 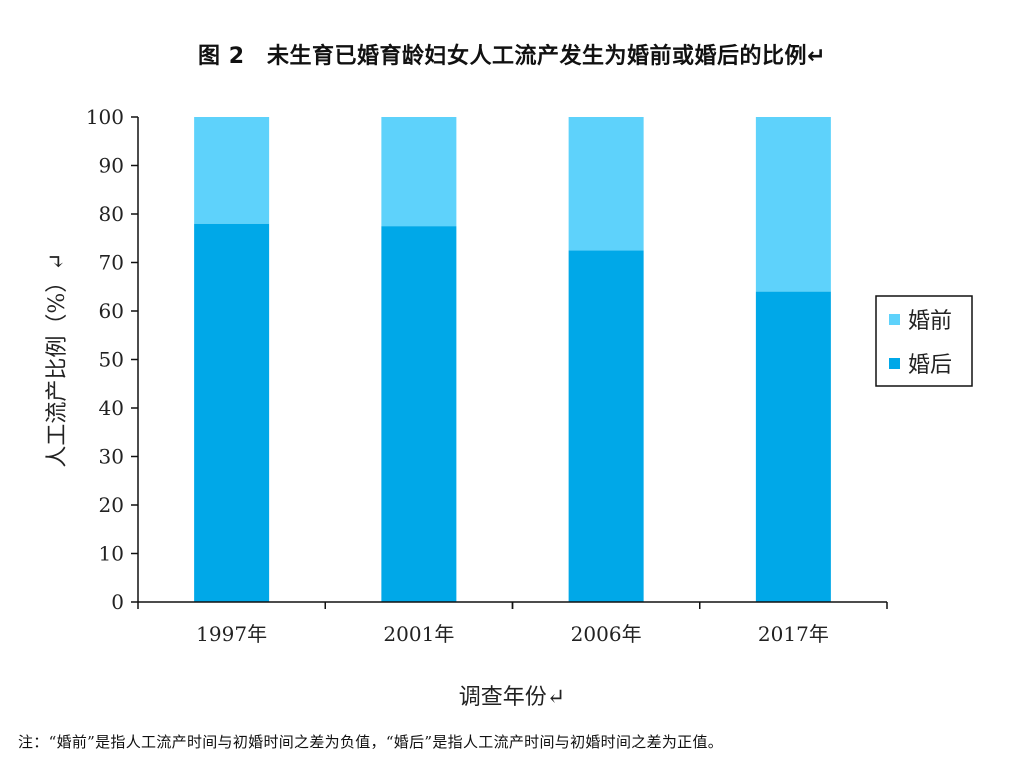 I want to click on y-tick-label: 50, so click(x=111, y=360).